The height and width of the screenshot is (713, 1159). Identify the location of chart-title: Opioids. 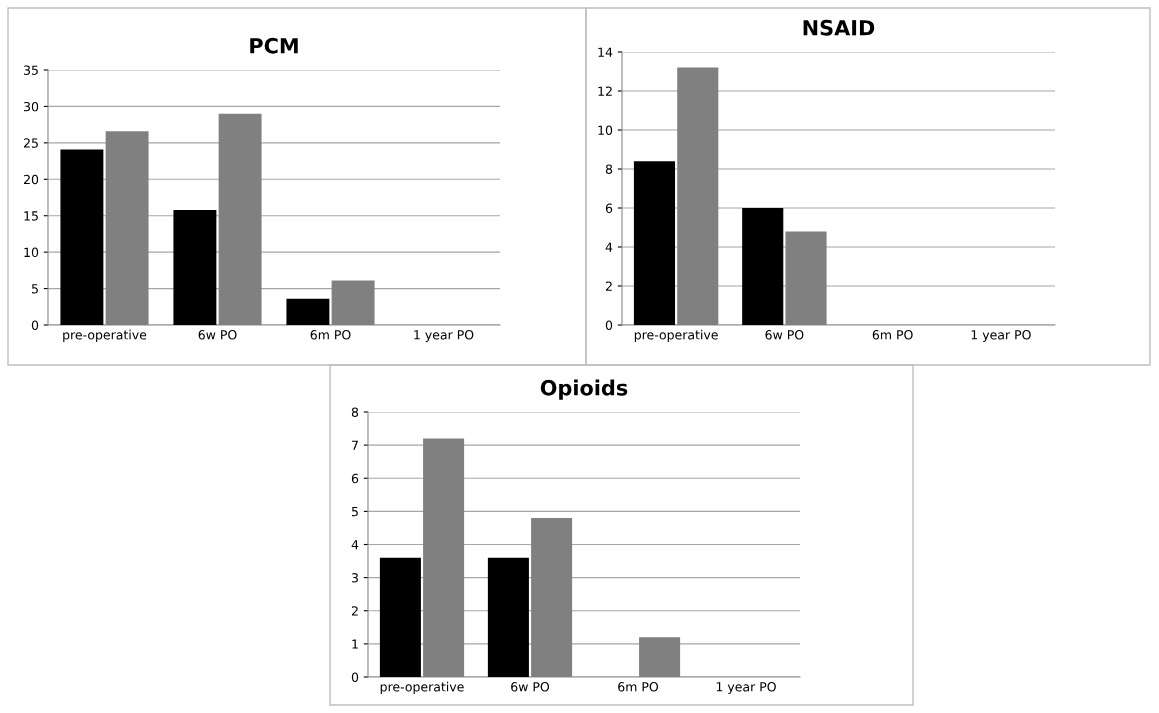
(584, 389).